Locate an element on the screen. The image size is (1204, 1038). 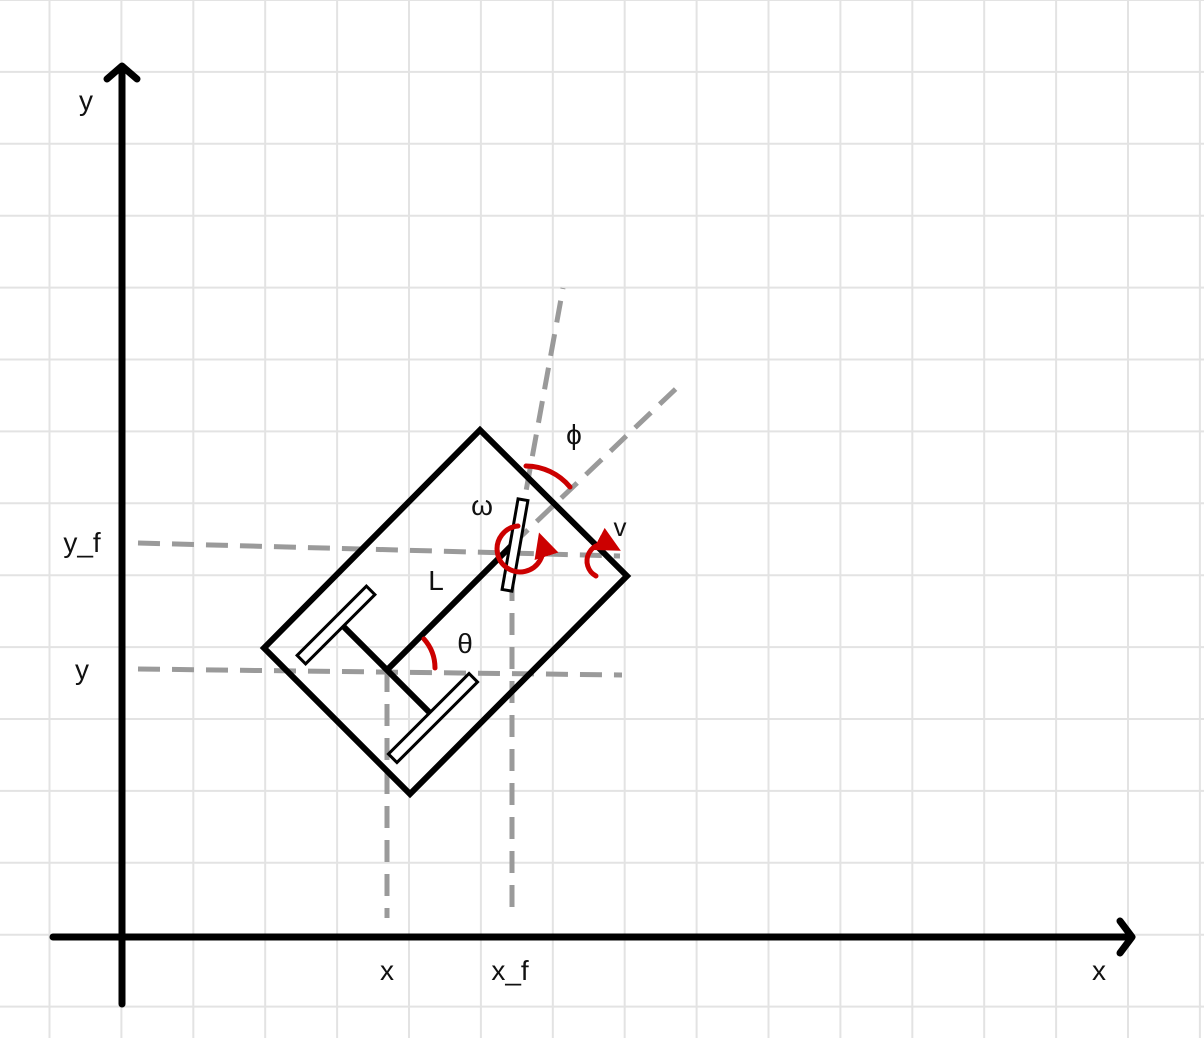
omega-rotation-arrow is located at coordinates (526, 549).